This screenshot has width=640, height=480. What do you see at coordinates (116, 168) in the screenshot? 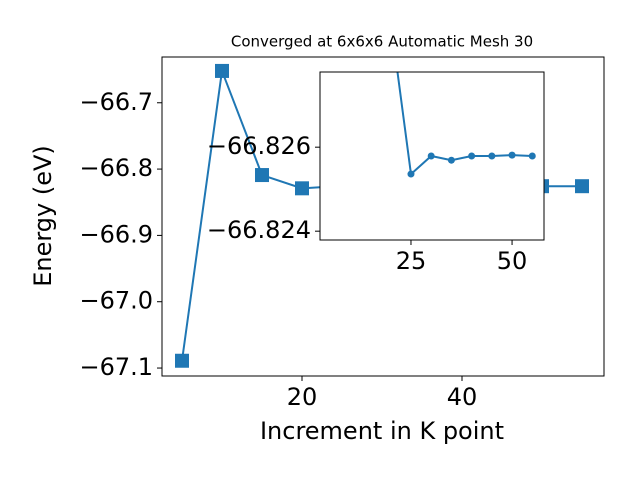
I see `y-tick-label: −66.8` at bounding box center [116, 168].